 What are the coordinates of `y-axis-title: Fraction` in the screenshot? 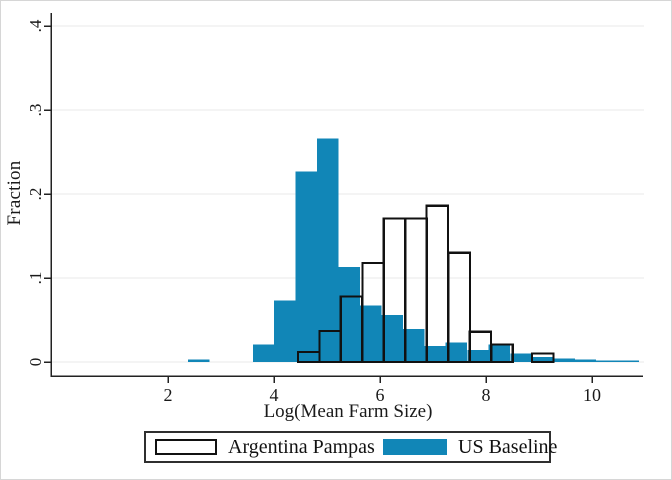 It's located at (14, 193).